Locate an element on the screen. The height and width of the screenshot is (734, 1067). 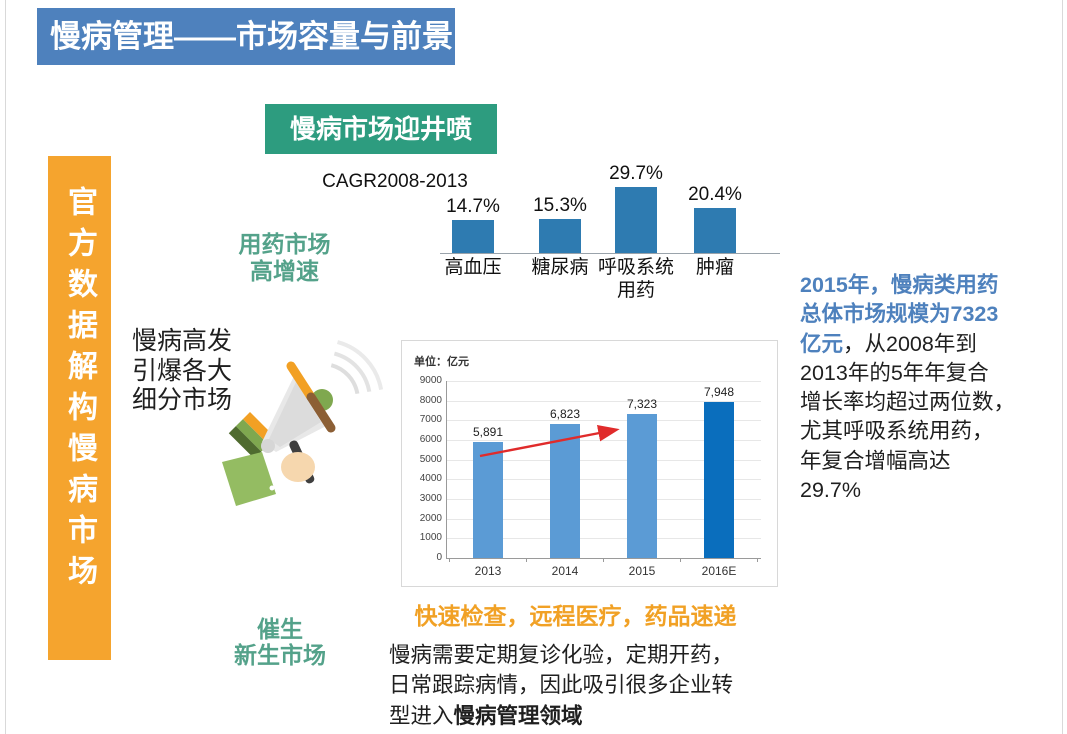
hand-fist is located at coordinates (298, 467).